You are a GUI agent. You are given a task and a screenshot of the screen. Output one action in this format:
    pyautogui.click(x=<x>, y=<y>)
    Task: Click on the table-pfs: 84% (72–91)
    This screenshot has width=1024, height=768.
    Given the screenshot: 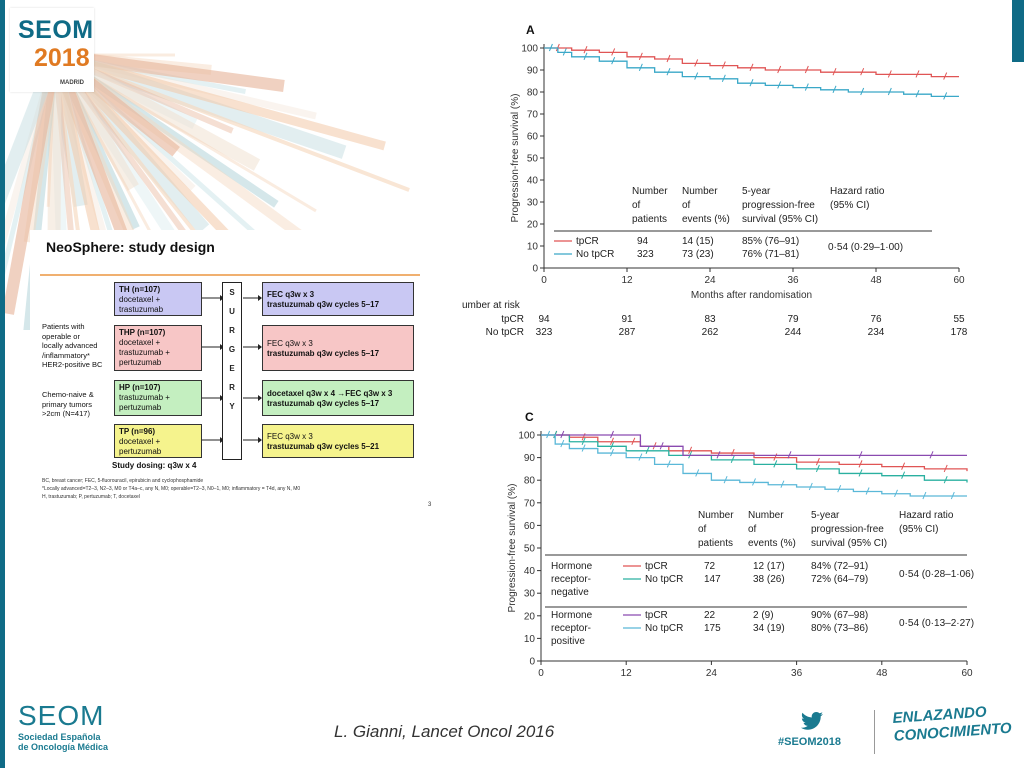 What is the action you would take?
    pyautogui.click(x=839, y=566)
    